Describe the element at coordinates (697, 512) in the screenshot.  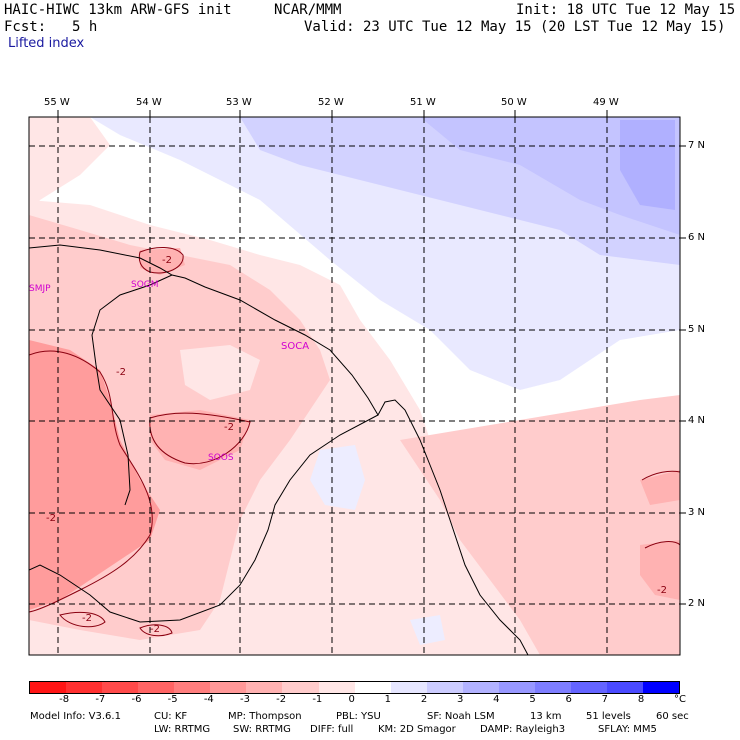
I see `lat-label: 3 N` at that location.